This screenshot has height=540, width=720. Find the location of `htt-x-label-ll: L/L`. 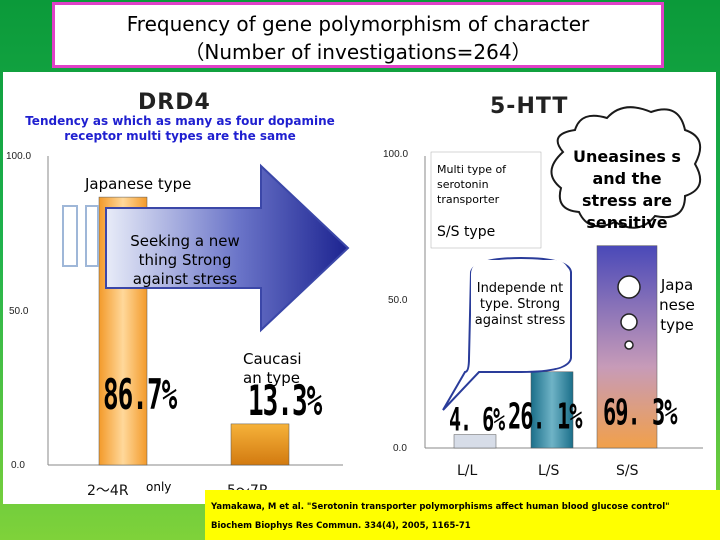

htt-x-label-ll: L/L is located at coordinates (467, 471).